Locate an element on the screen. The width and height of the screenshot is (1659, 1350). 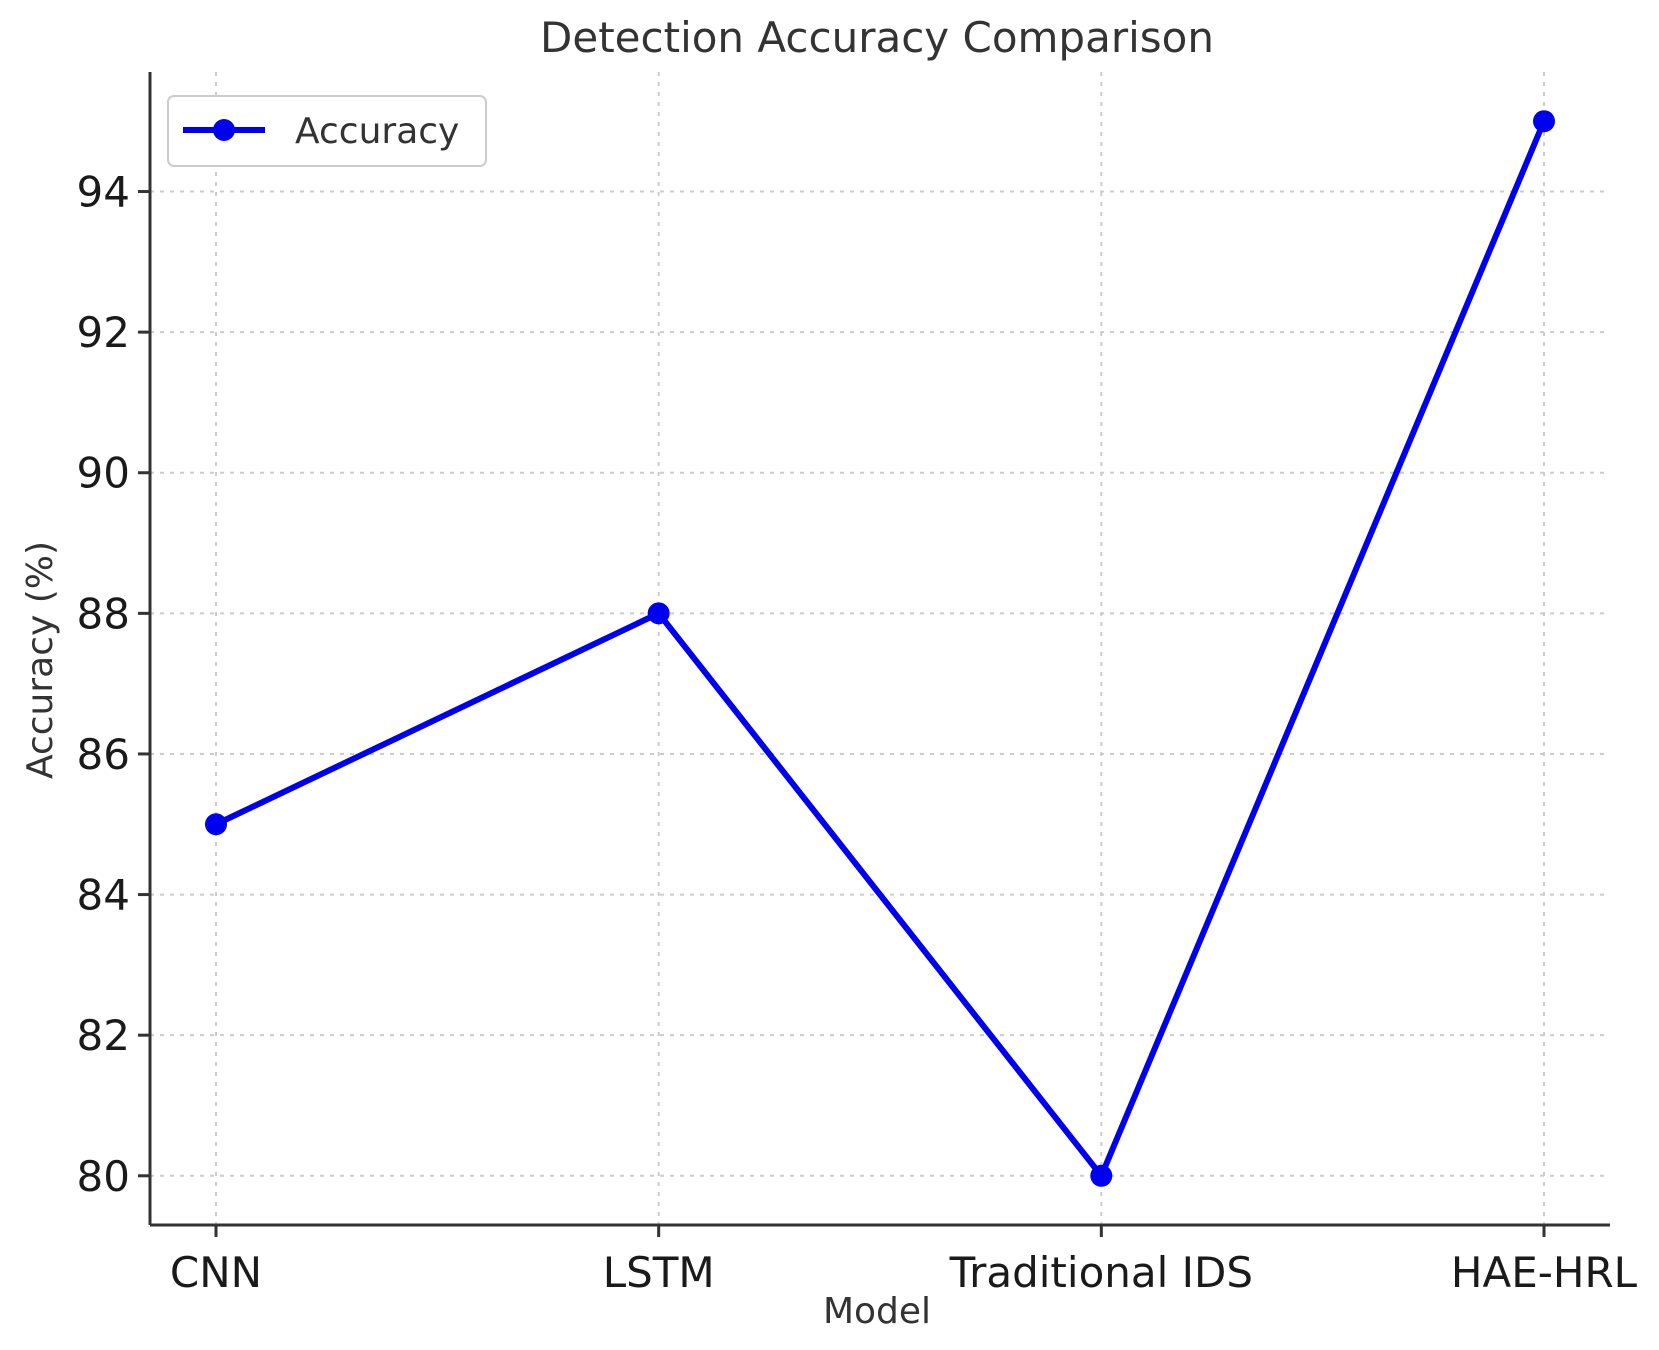
x-tick-label: HAE-HRL is located at coordinates (1544, 1272).